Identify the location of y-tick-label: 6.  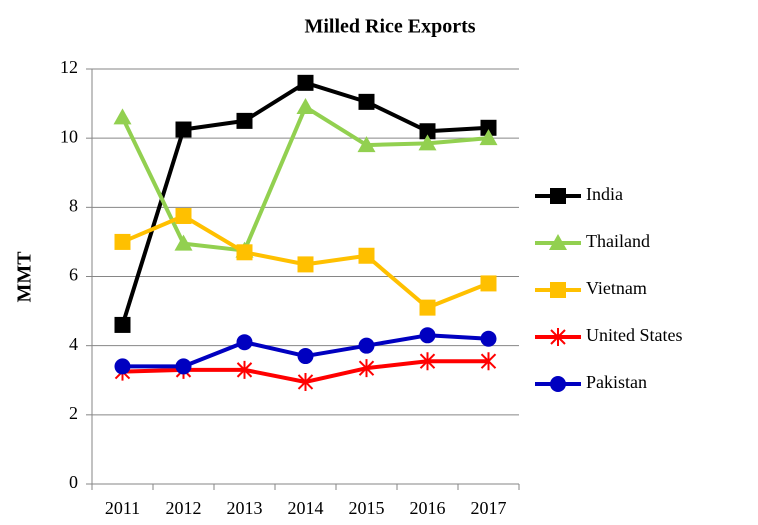
(73, 275).